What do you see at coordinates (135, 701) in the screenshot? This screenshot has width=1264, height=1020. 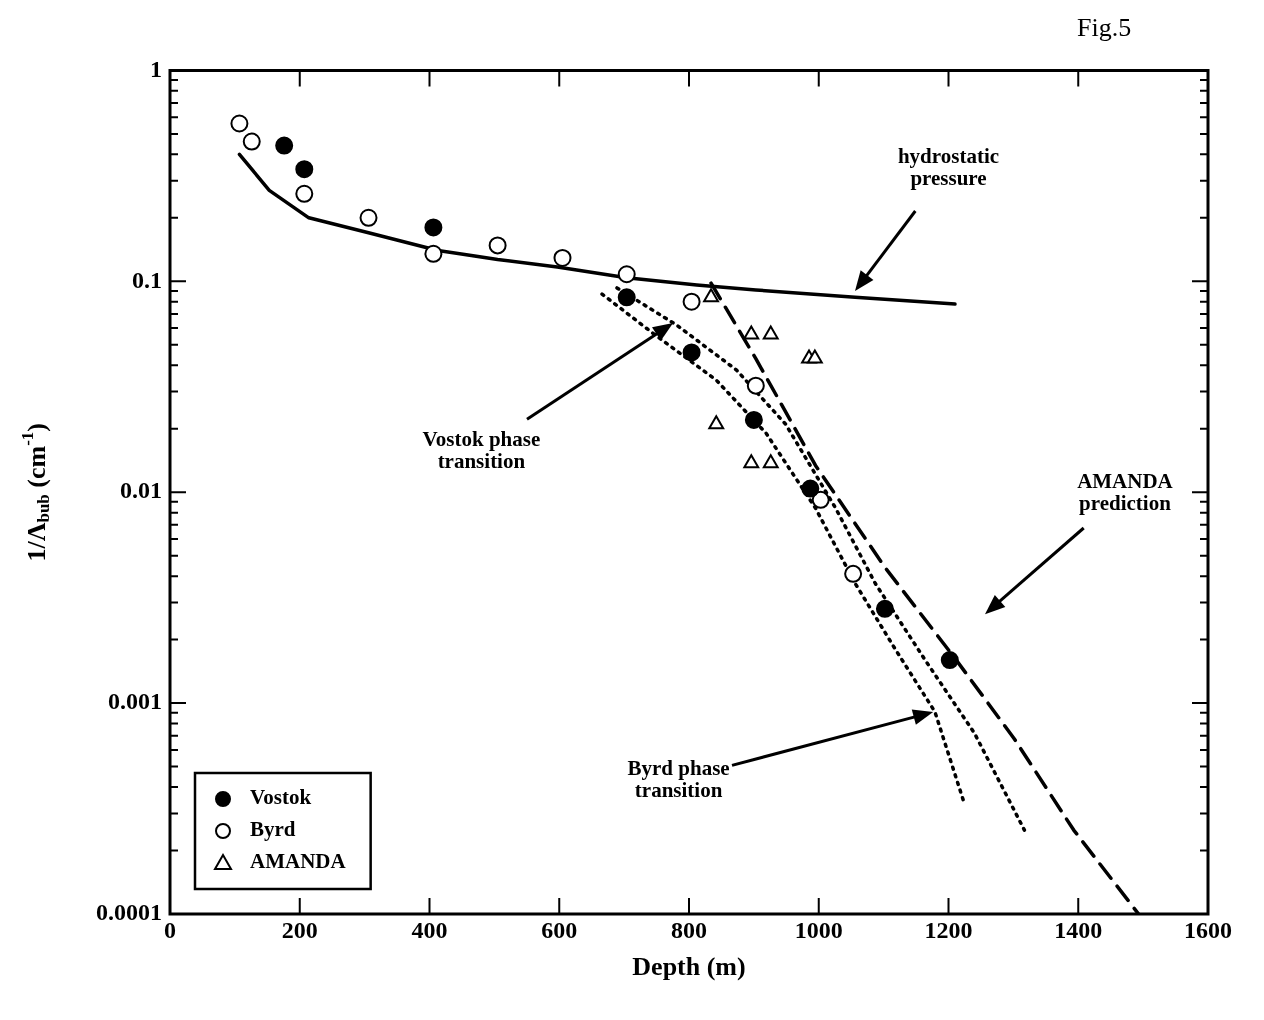 I see `y-tick-label: 0.001` at bounding box center [135, 701].